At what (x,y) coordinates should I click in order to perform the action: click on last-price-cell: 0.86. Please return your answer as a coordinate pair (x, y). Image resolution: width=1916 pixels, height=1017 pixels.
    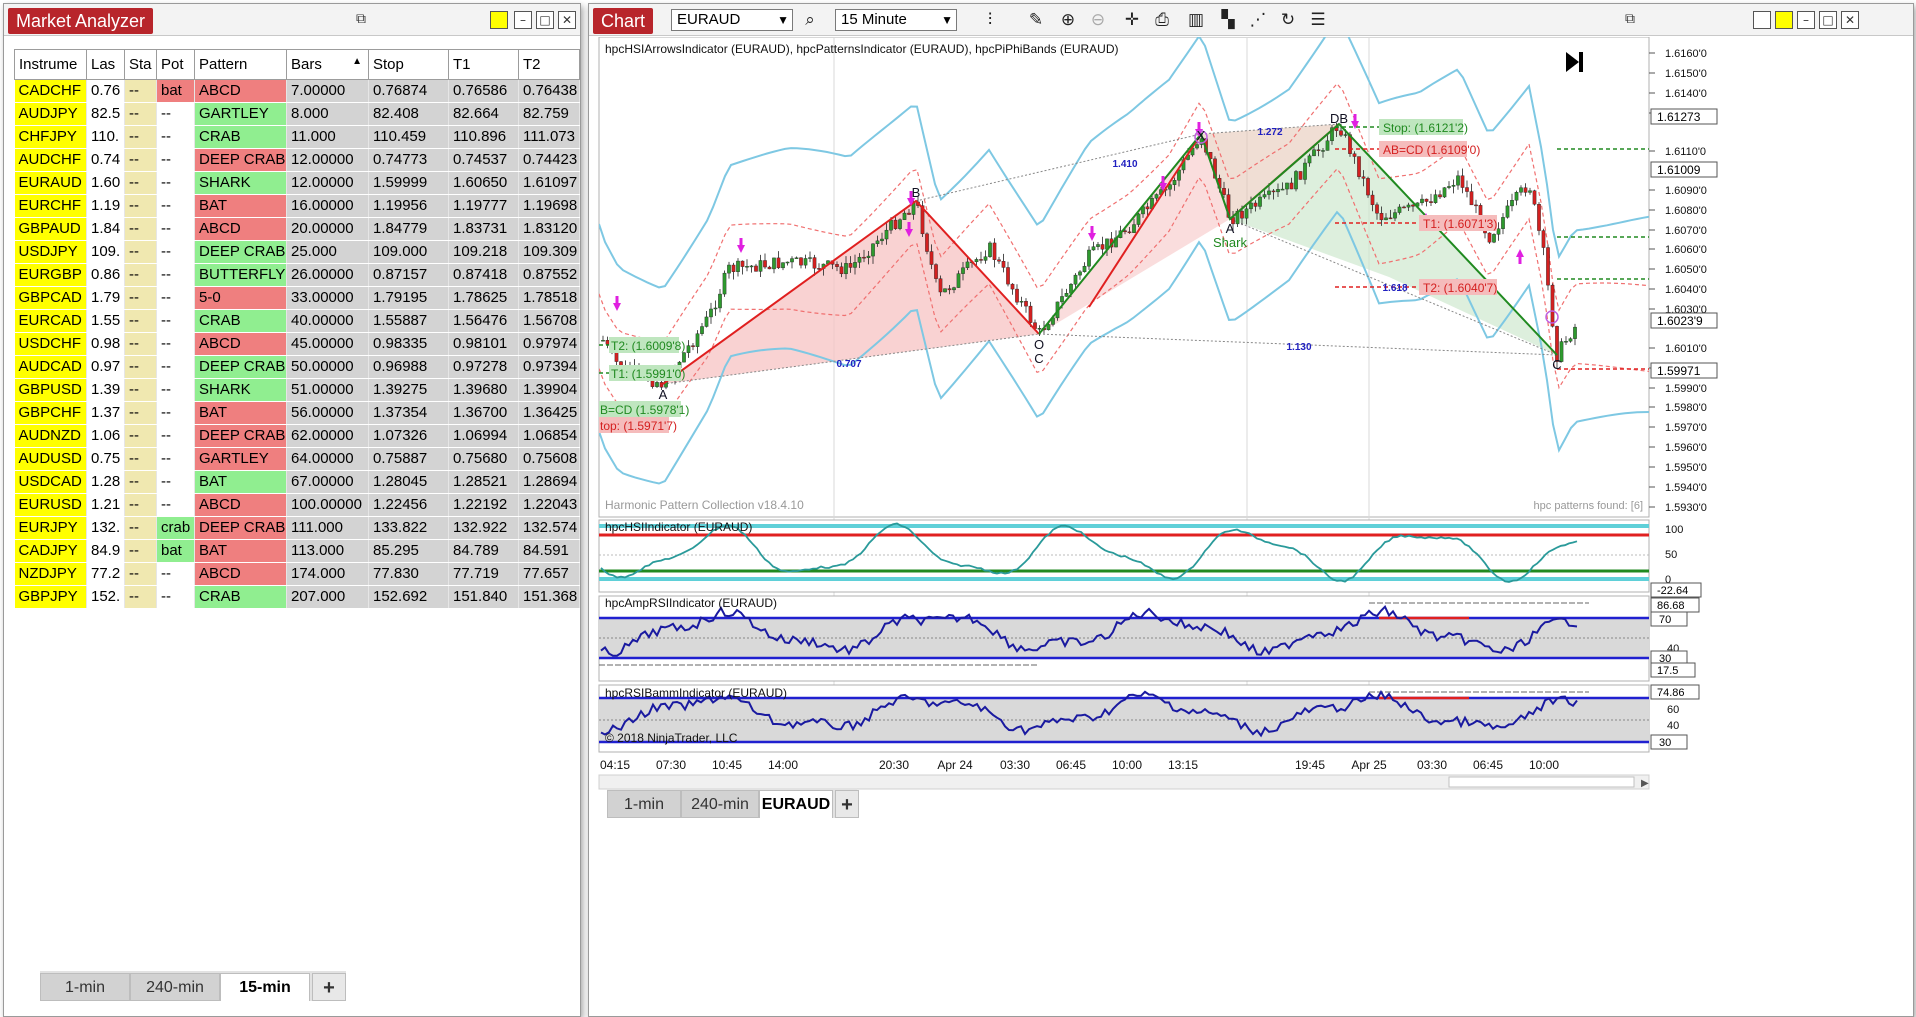
    Looking at the image, I should click on (105, 275).